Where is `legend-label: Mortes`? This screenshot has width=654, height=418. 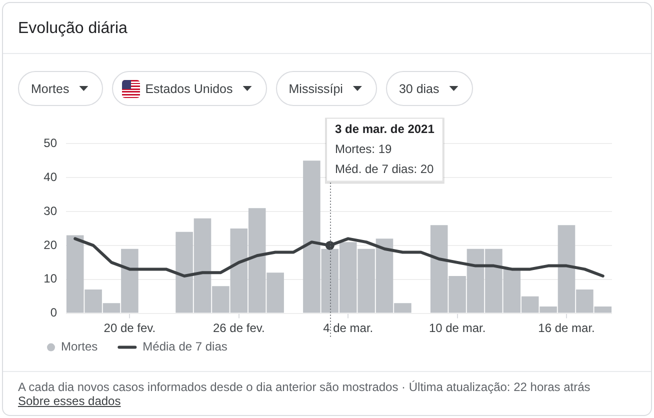
legend-label: Mortes is located at coordinates (79, 347).